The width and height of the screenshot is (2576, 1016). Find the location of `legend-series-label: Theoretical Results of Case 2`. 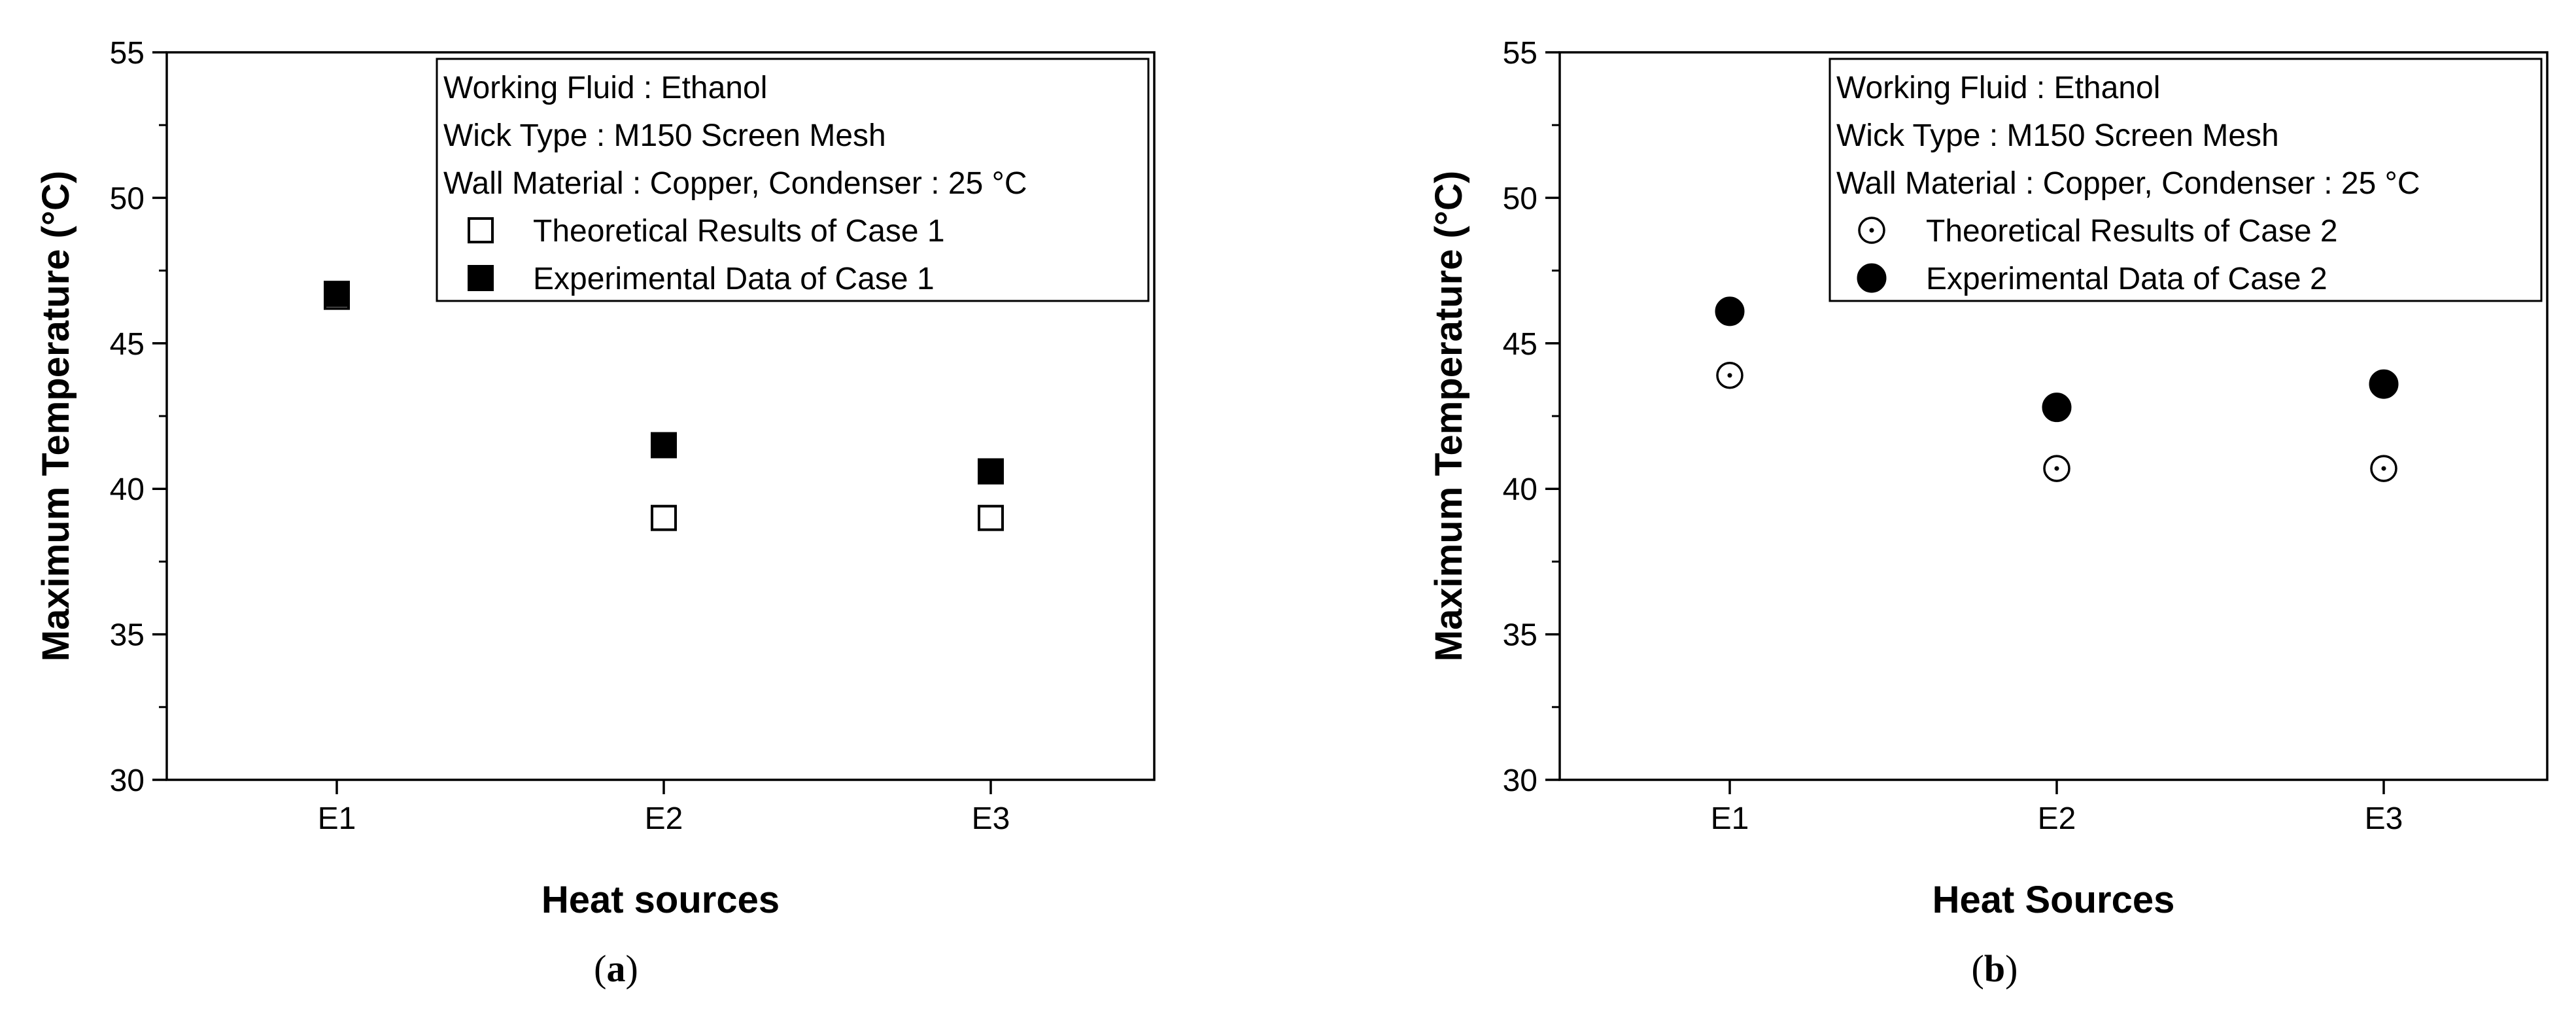

legend-series-label: Theoretical Results of Case 2 is located at coordinates (2132, 231).